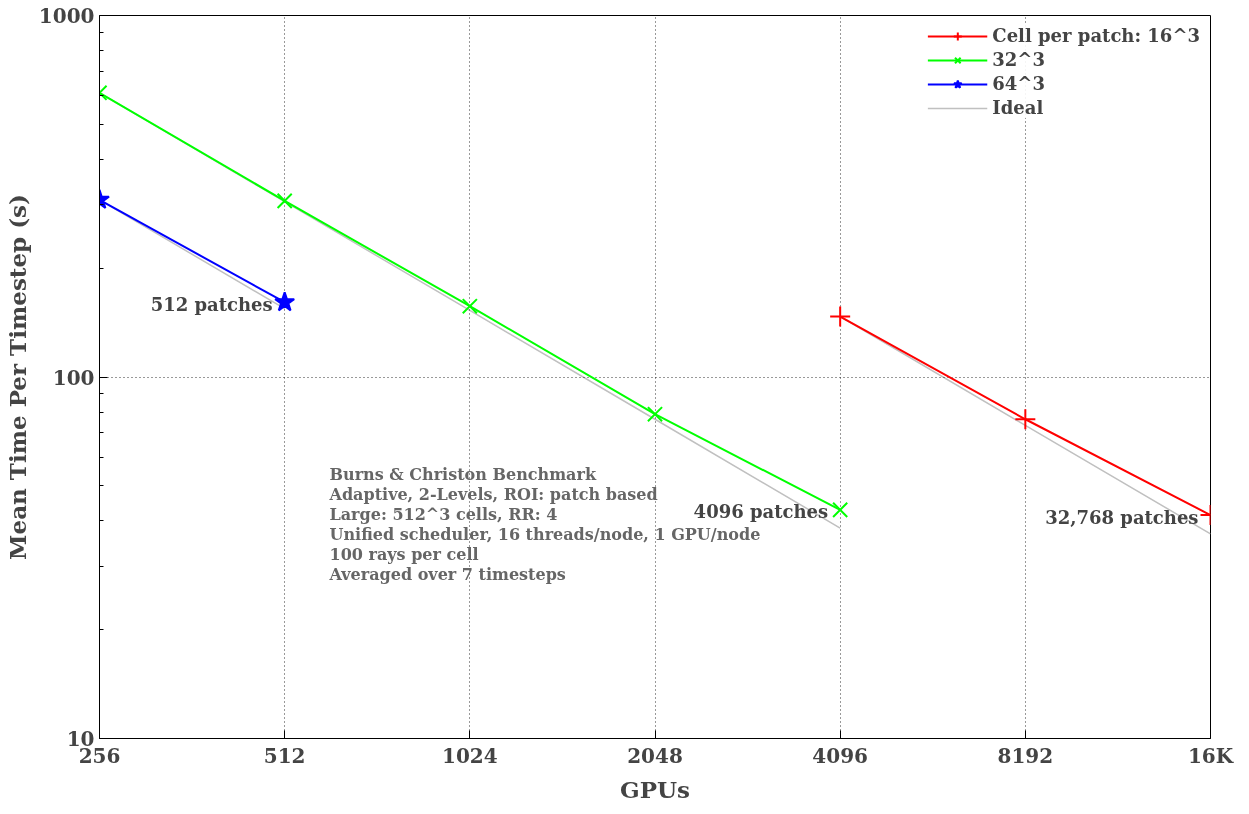 This screenshot has height=814, width=1249. What do you see at coordinates (1096, 35) in the screenshot?
I see `legend-label: Cell per patch: 16^3` at bounding box center [1096, 35].